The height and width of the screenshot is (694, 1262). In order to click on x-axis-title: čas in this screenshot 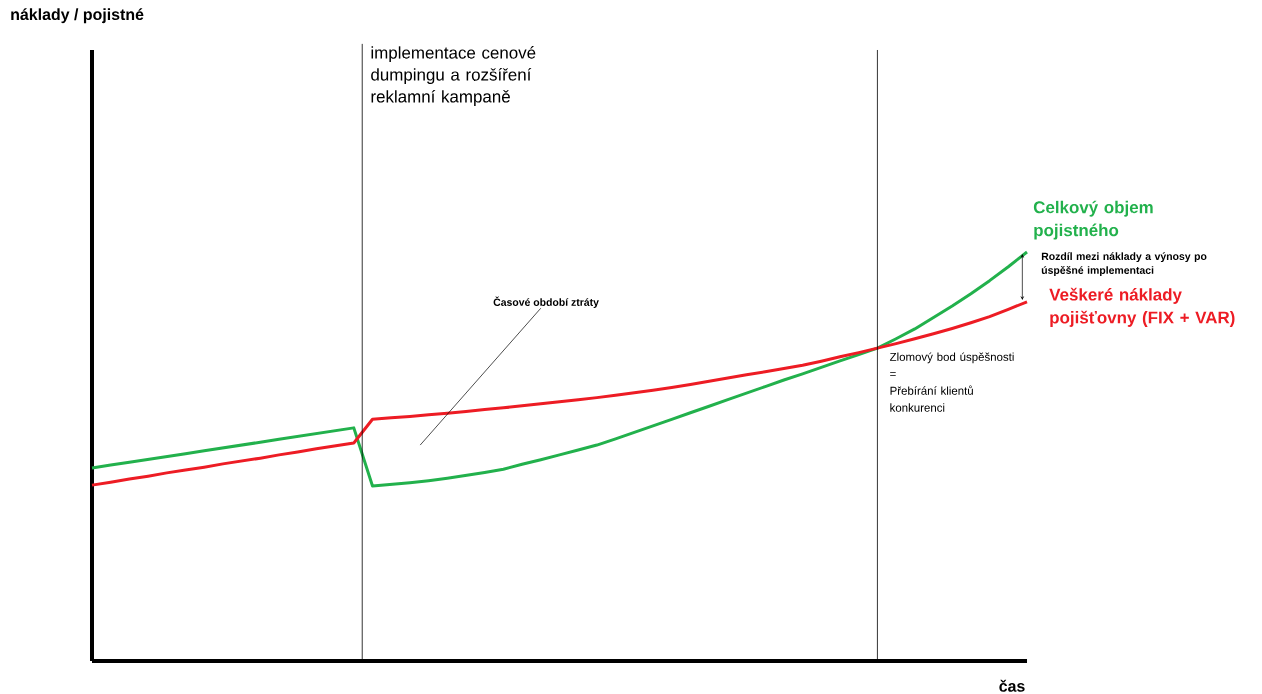, I will do `click(1012, 685)`.